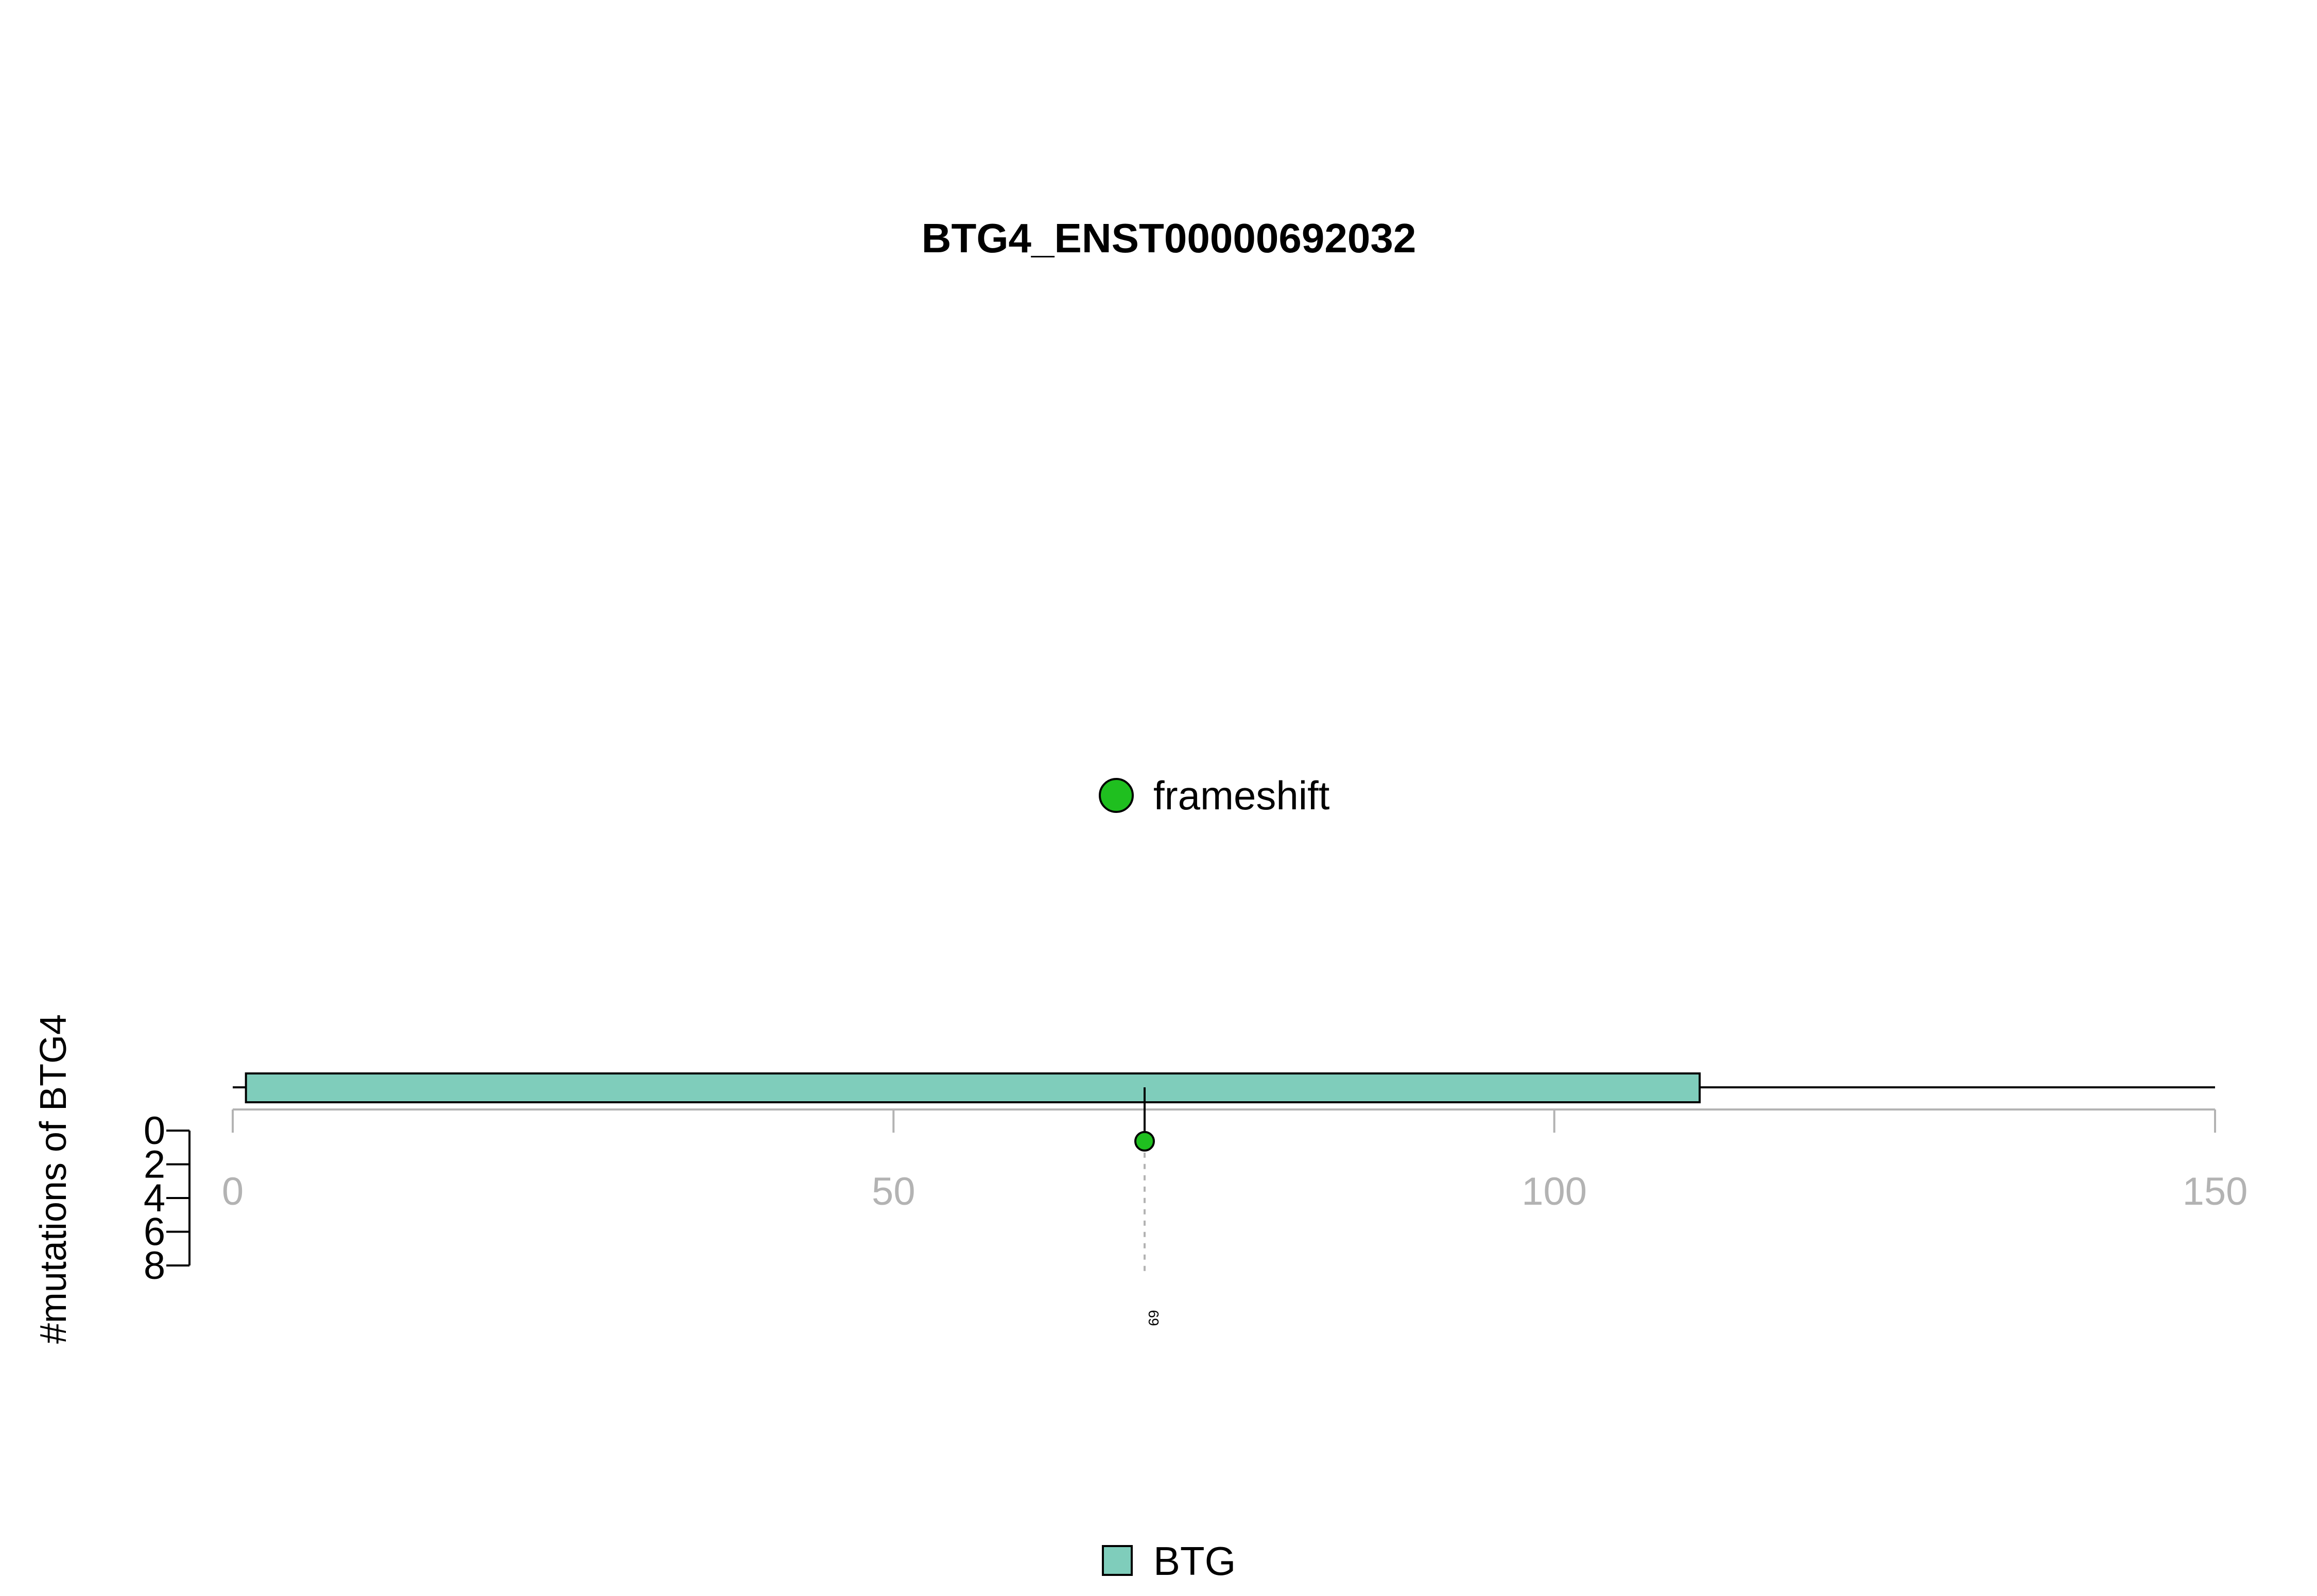  I want to click on legend-label-frameshift: frameshift, so click(1241, 795).